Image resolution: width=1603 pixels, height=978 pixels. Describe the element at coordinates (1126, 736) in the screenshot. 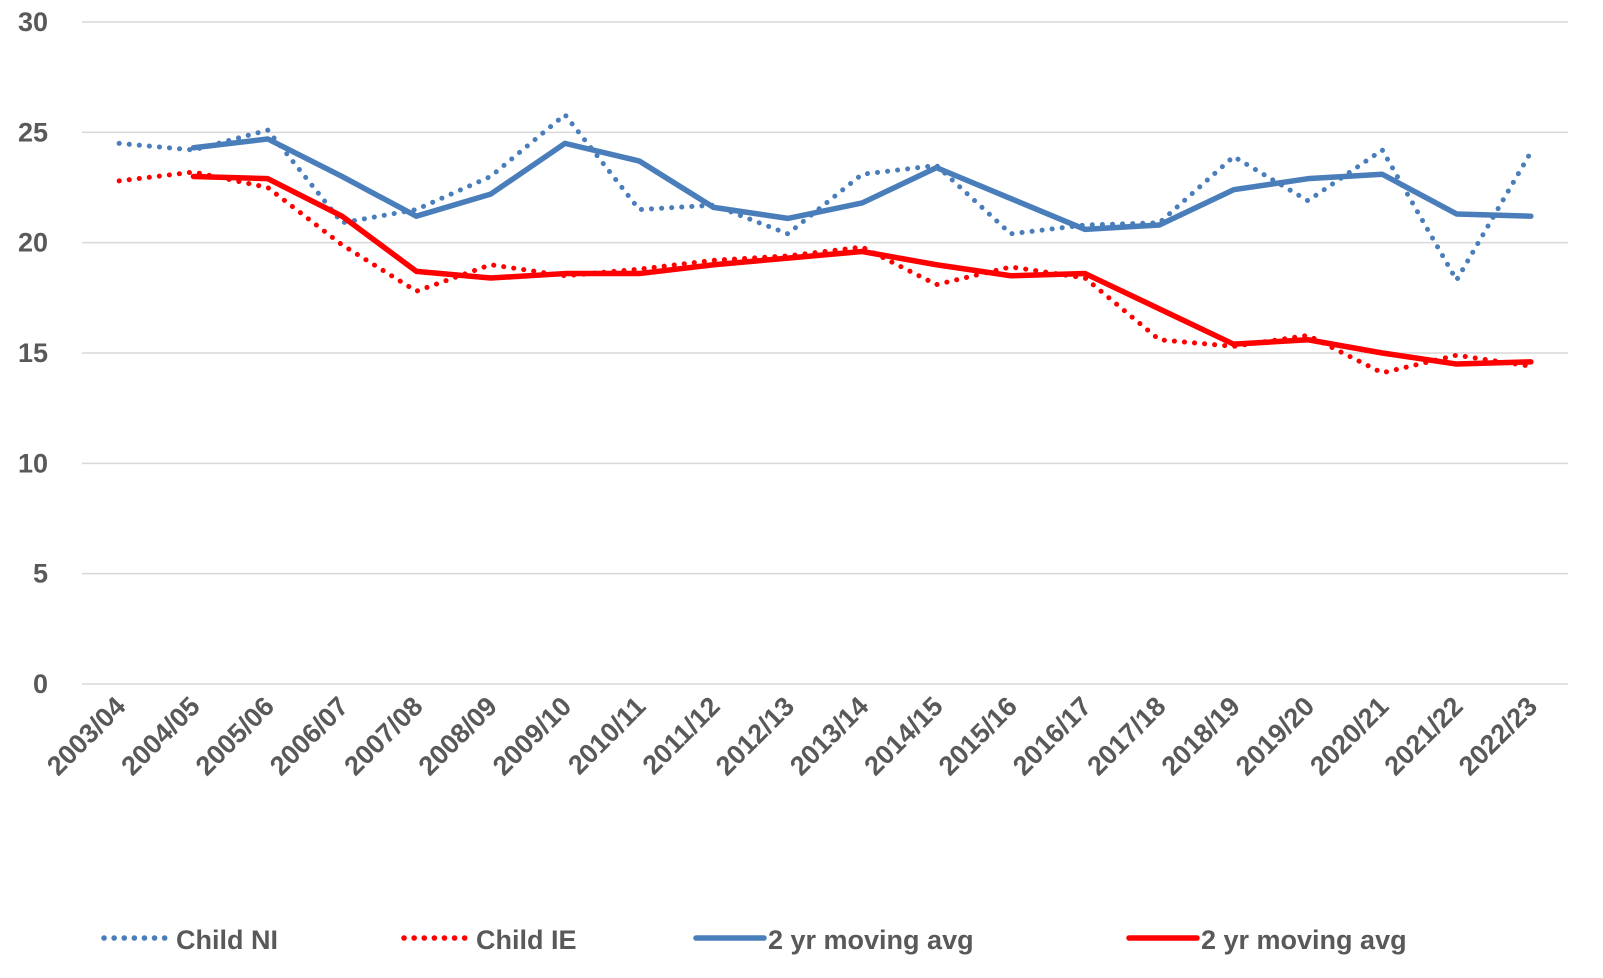

I see `x-tick-label: 2017/18` at that location.